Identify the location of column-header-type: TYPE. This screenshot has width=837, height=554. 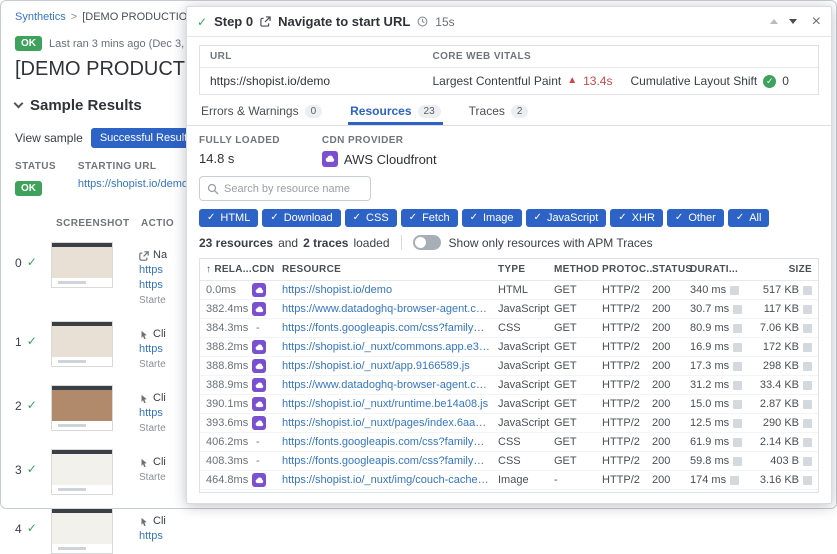
(512, 269).